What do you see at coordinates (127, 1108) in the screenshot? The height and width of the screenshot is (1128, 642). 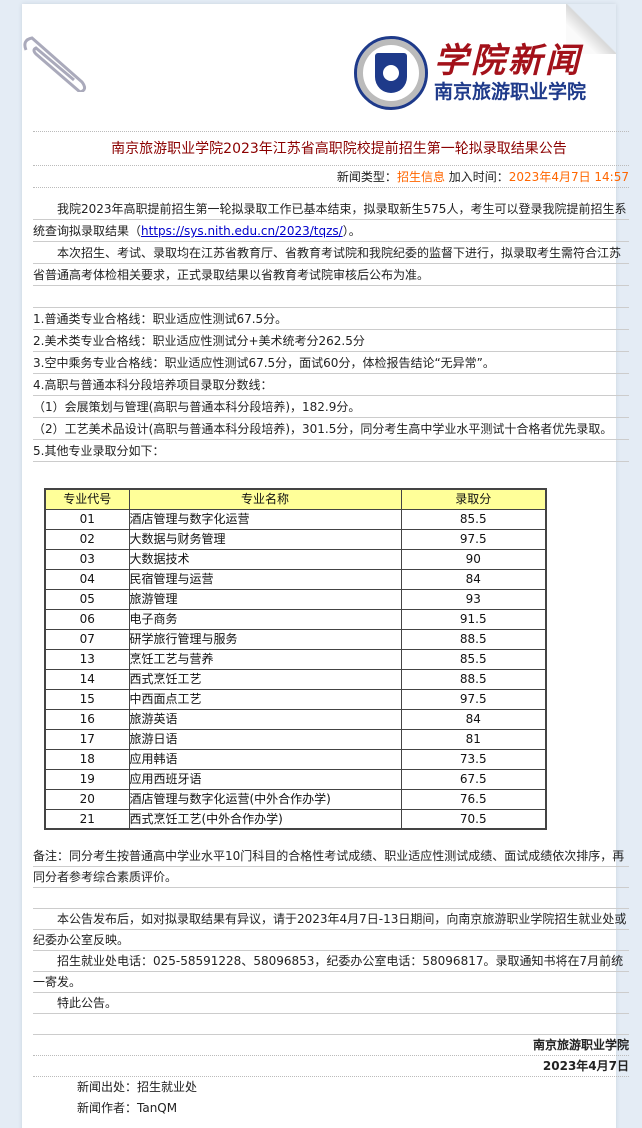 I see `news-author: 新闻作者：TanQM` at bounding box center [127, 1108].